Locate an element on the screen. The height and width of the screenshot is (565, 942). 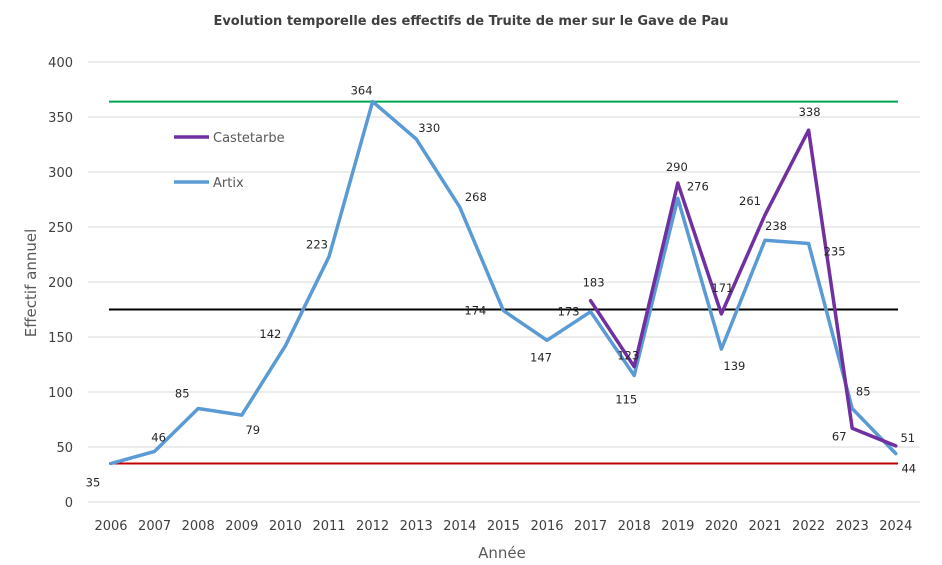
data-label: 330 is located at coordinates (429, 128).